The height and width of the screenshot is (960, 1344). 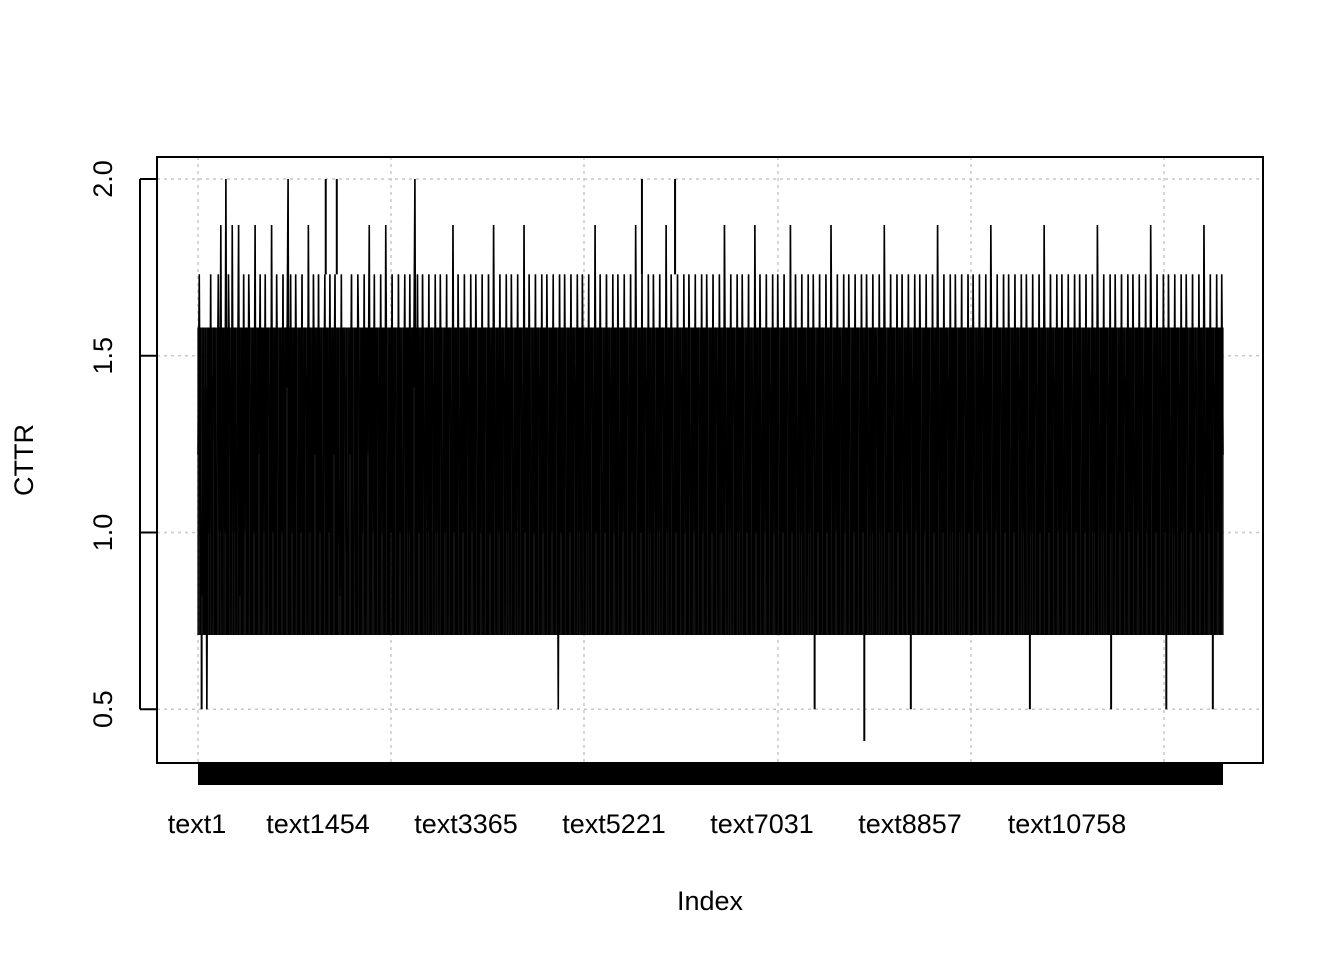 What do you see at coordinates (318, 824) in the screenshot?
I see `x-tick-label: text1454` at bounding box center [318, 824].